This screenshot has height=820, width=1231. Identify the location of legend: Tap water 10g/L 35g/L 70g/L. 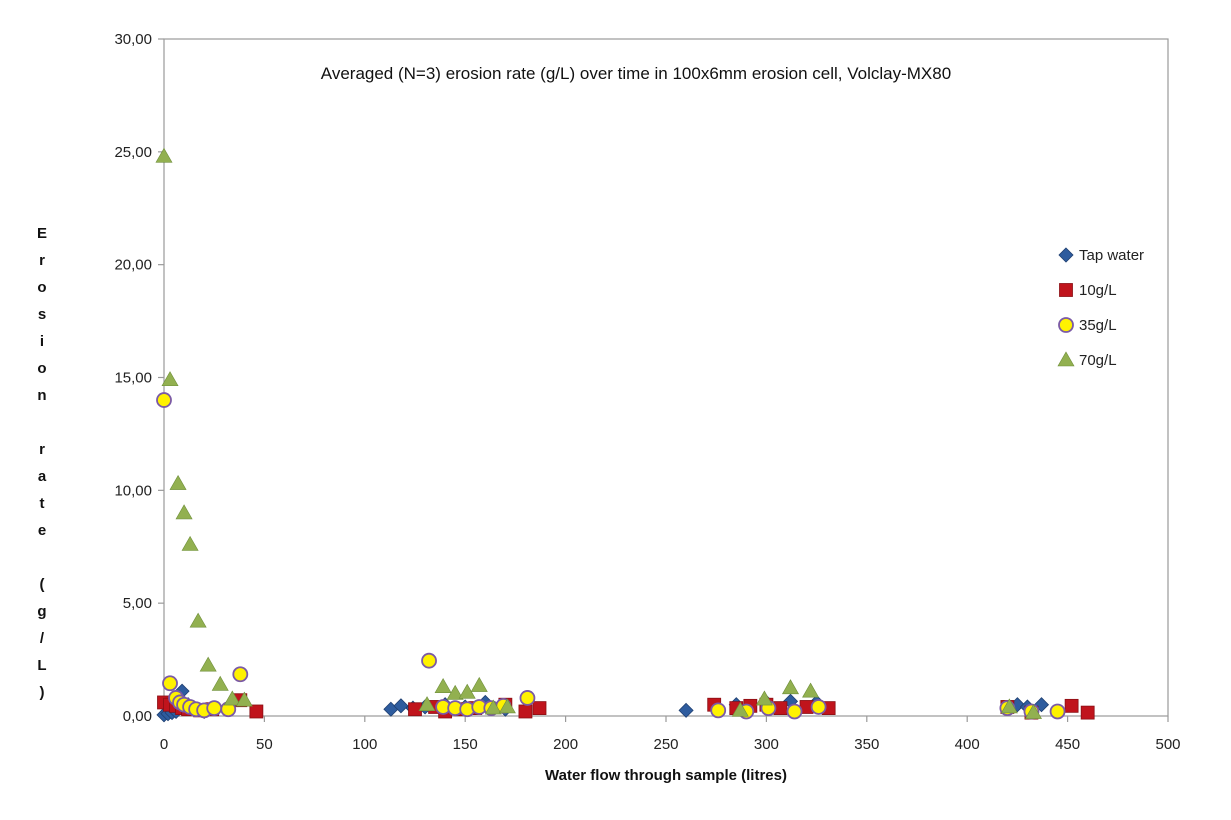
(1100, 308).